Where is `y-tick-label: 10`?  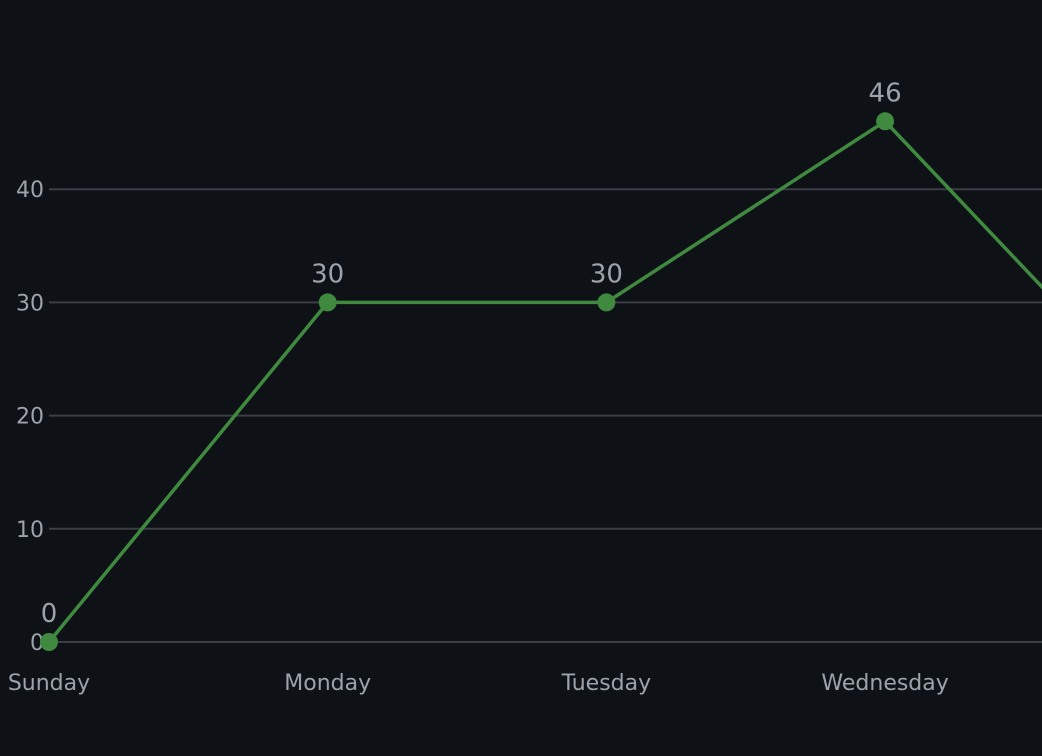
y-tick-label: 10 is located at coordinates (30, 530).